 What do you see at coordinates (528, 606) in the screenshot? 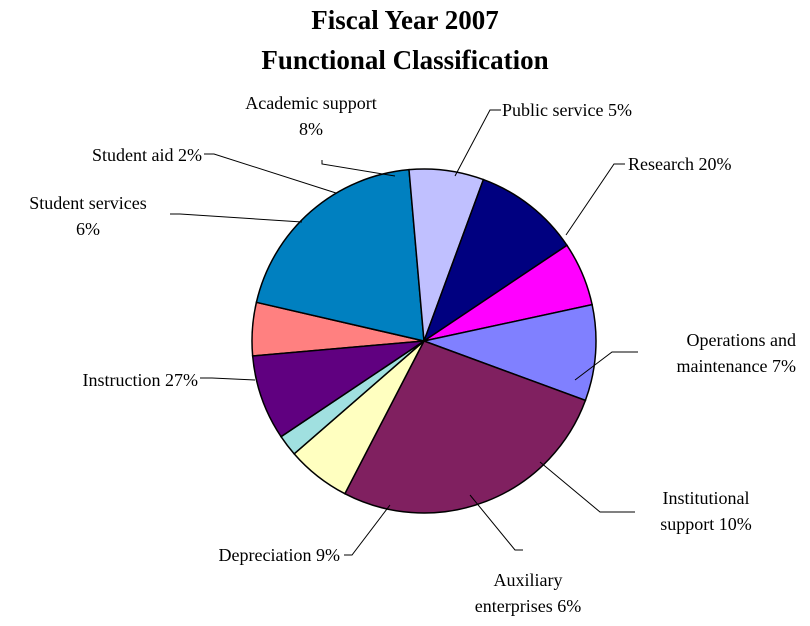
I see `slice-label-4-line-1: enterprises 6%` at bounding box center [528, 606].